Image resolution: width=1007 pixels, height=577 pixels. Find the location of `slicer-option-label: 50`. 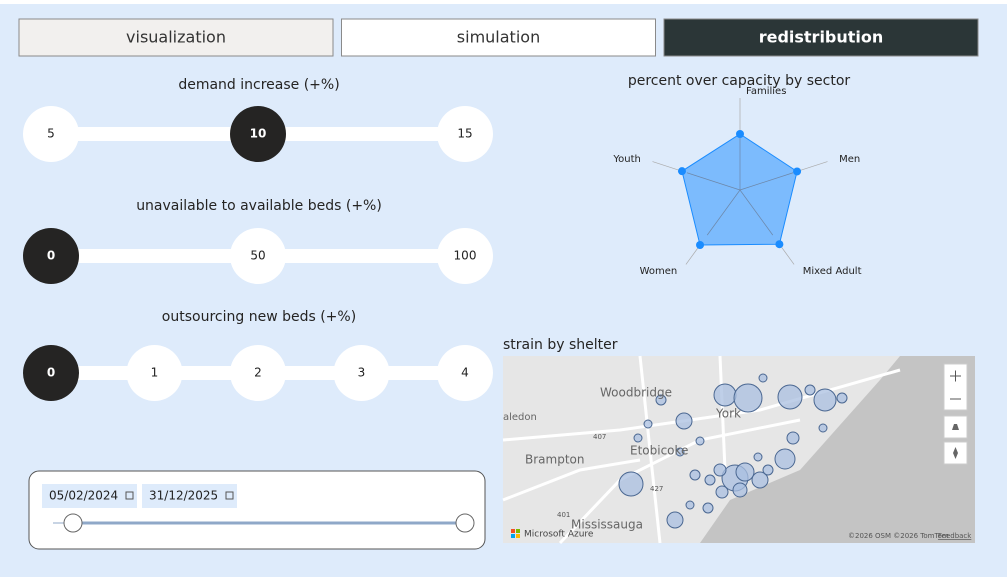

slicer-option-label: 50 is located at coordinates (257, 256).